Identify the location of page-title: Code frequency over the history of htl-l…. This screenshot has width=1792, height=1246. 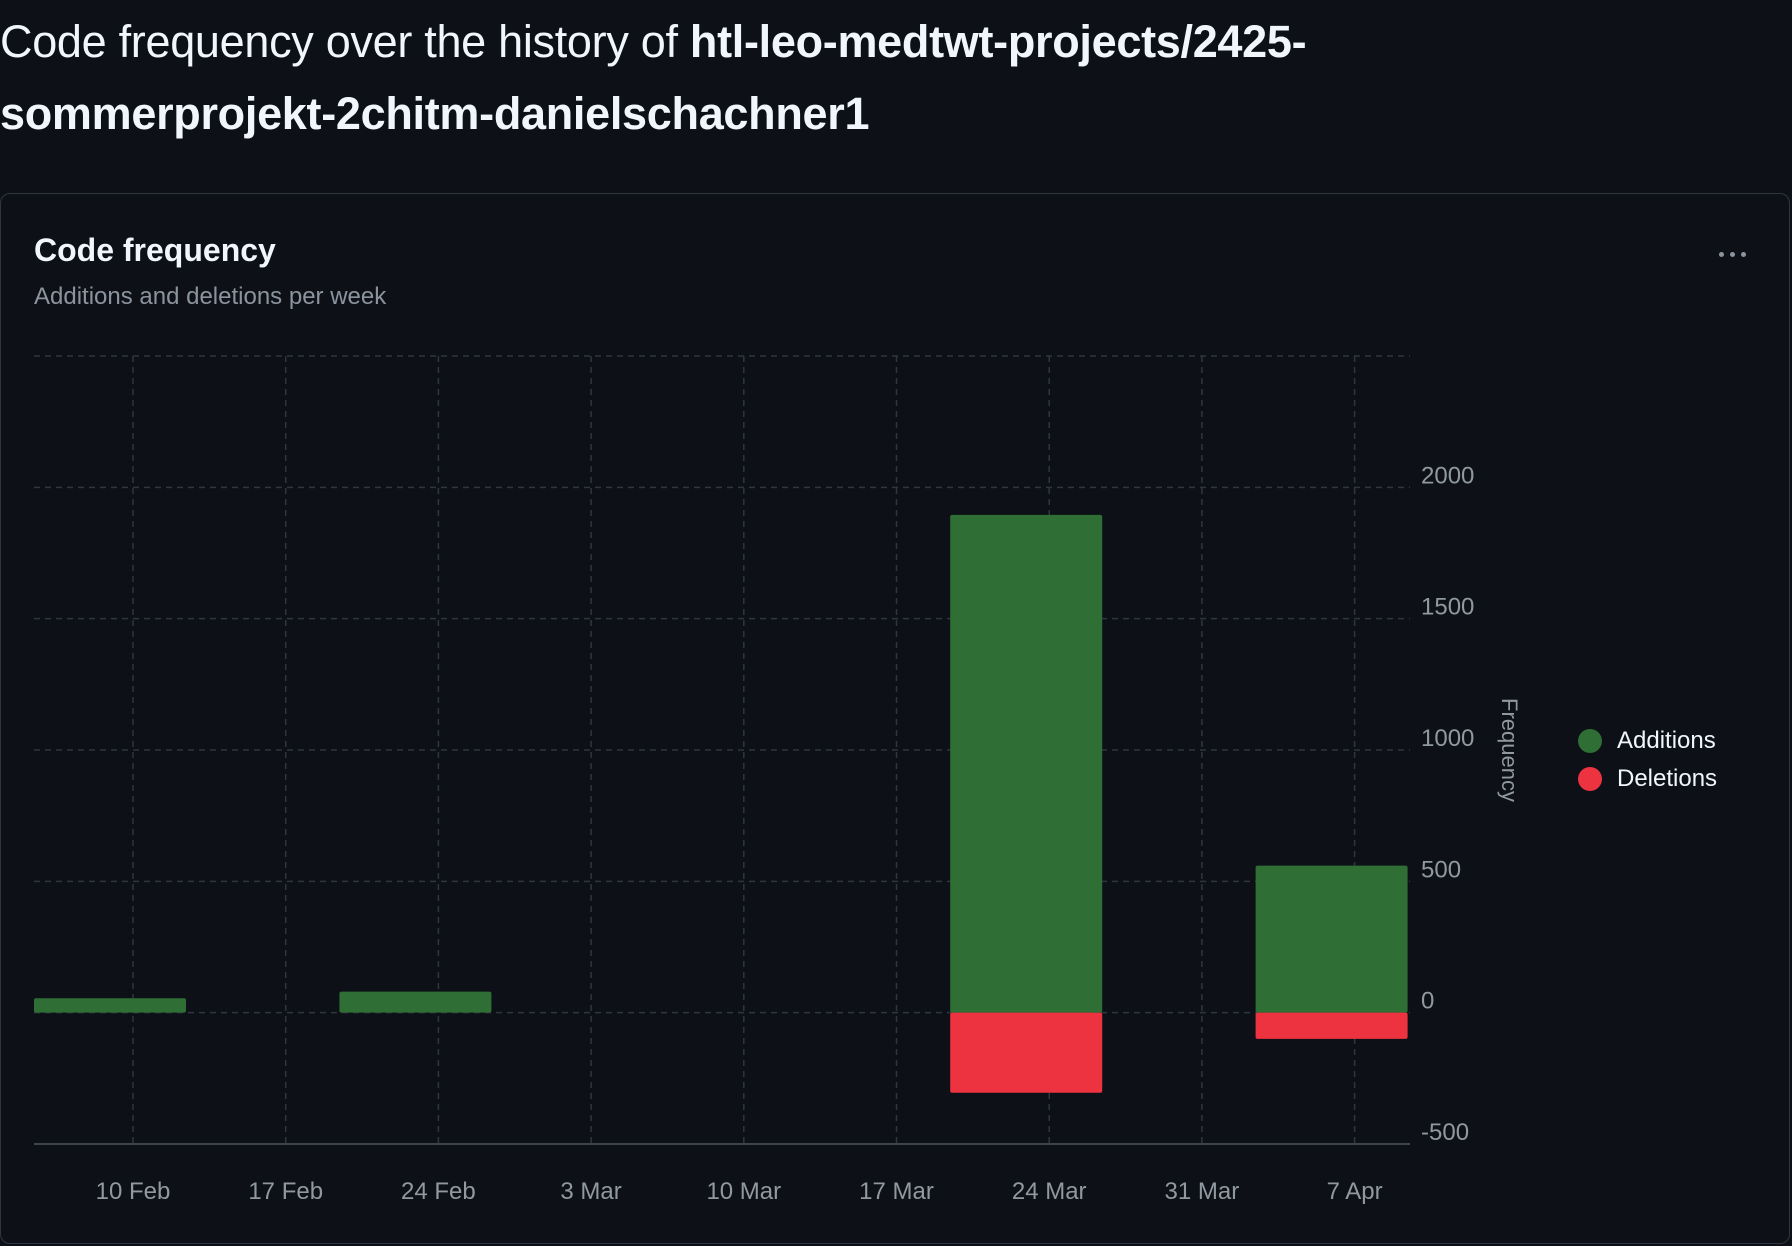
(750, 78).